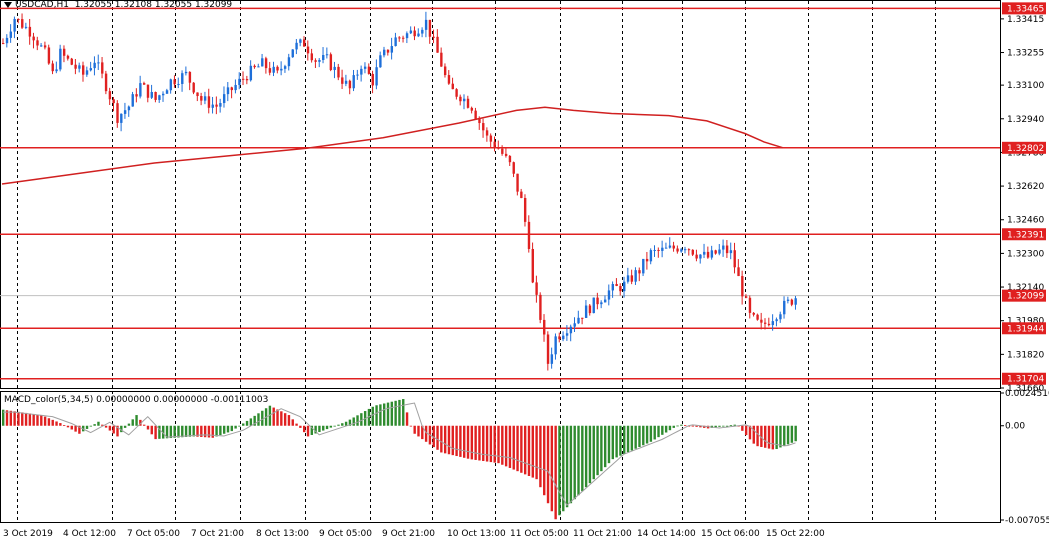  Describe the element at coordinates (8, 4) in the screenshot. I see `collapse-triangle-icon` at that location.